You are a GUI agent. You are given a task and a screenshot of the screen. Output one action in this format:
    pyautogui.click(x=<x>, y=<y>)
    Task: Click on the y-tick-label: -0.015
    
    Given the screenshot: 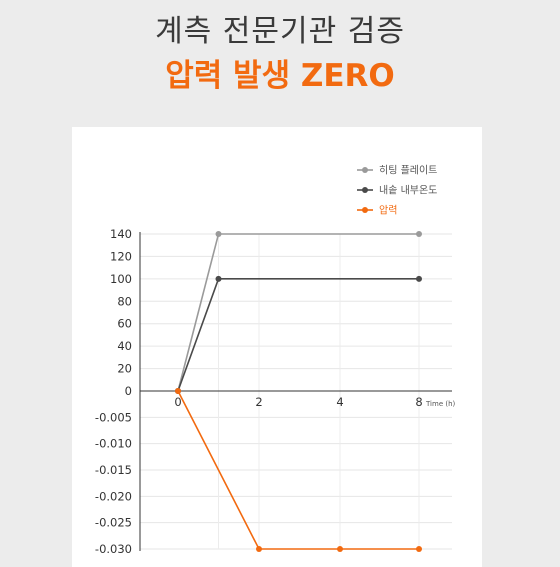 What is the action you would take?
    pyautogui.click(x=113, y=470)
    